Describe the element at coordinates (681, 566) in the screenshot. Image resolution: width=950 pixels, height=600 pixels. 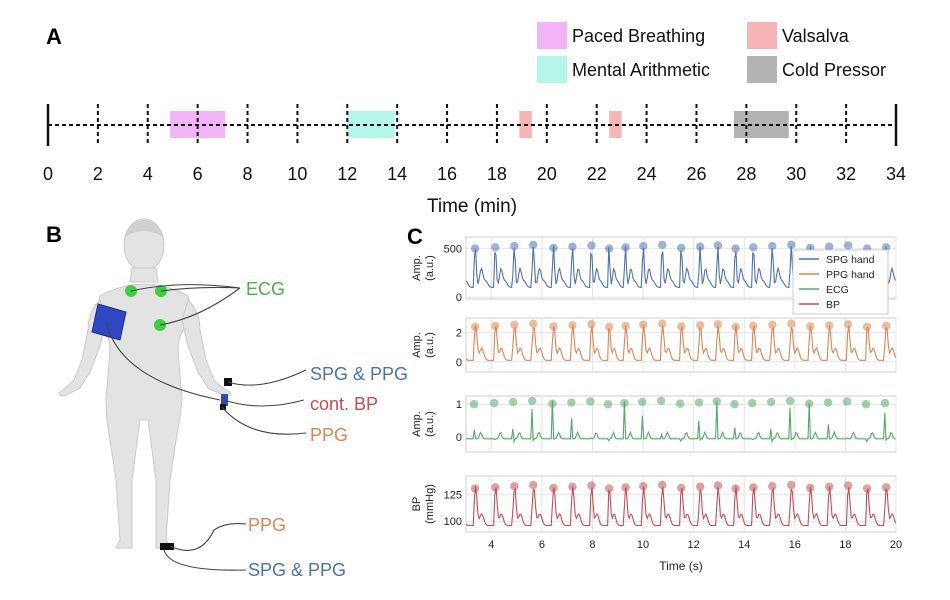
I see `signals-x-axis-label: Time (s)` at that location.